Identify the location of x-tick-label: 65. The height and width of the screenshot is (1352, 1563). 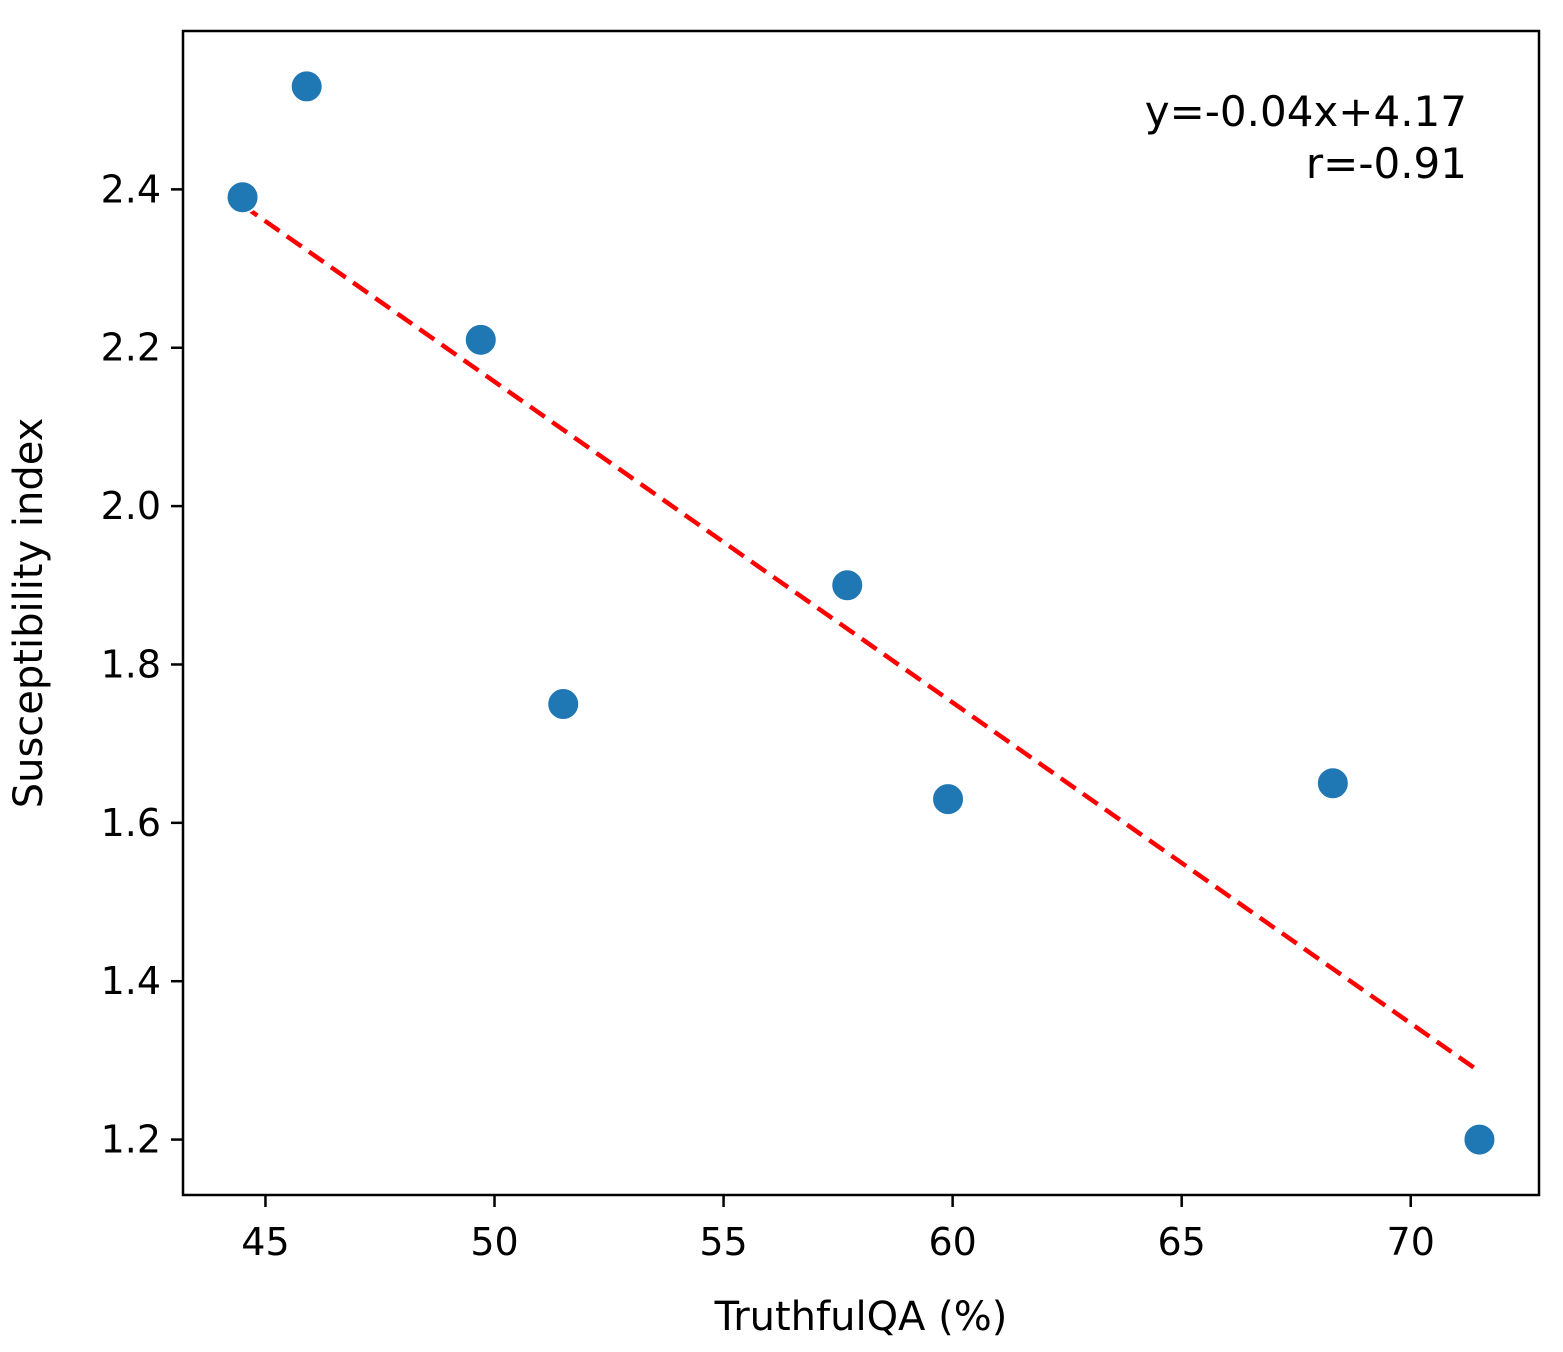
(1181, 1242).